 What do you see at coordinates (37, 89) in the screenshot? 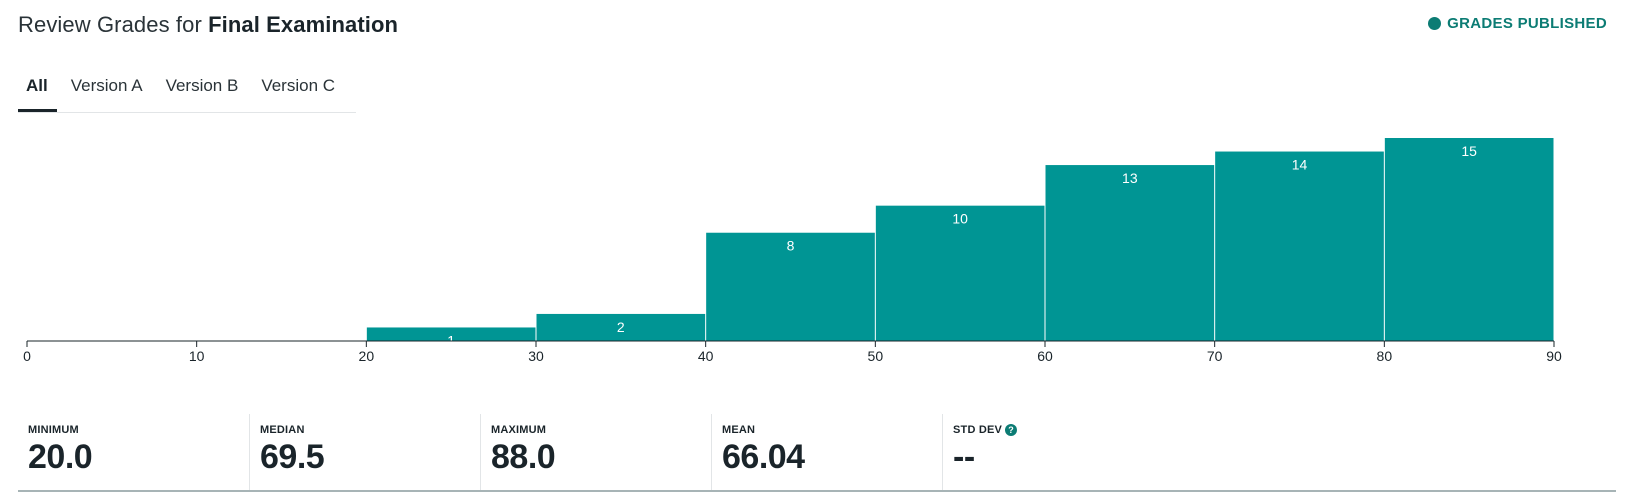
I see `tab-all: All` at bounding box center [37, 89].